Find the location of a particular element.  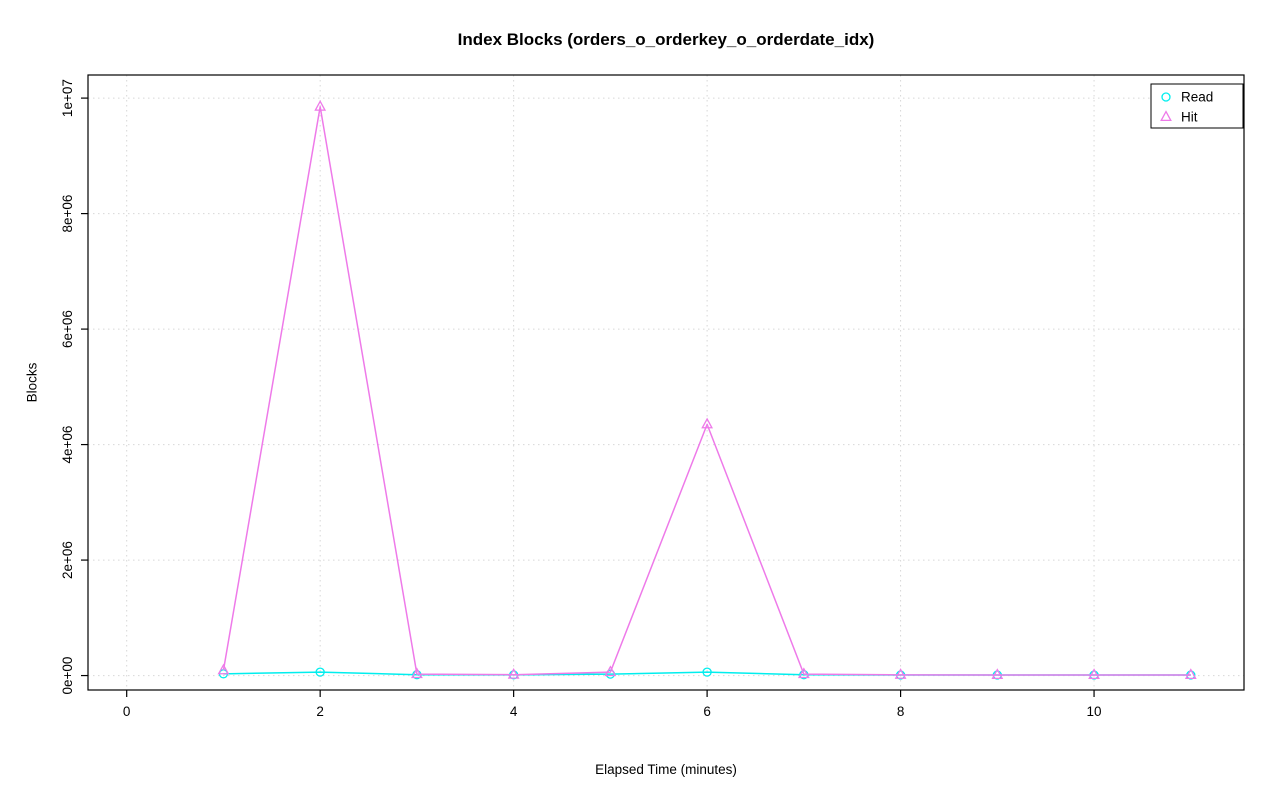

y-tick-label: 0e+00 is located at coordinates (67, 676).